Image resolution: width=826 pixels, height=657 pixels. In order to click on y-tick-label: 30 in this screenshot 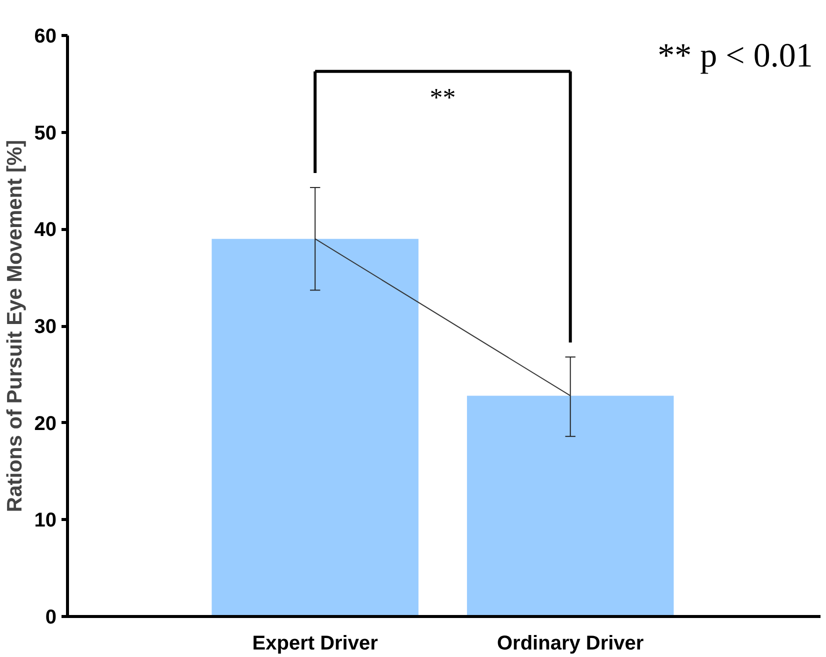, I will do `click(45, 327)`.